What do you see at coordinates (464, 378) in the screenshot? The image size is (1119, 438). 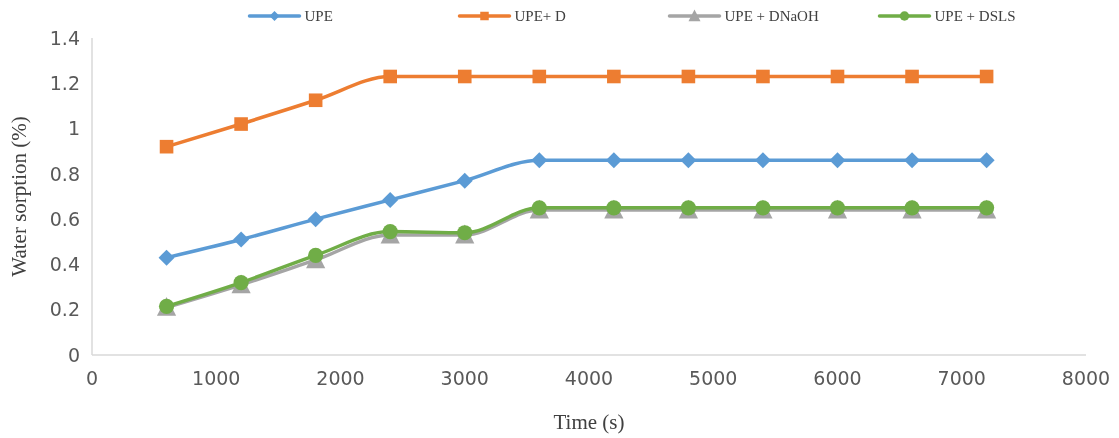 I see `x-tick-label: 3000` at bounding box center [464, 378].